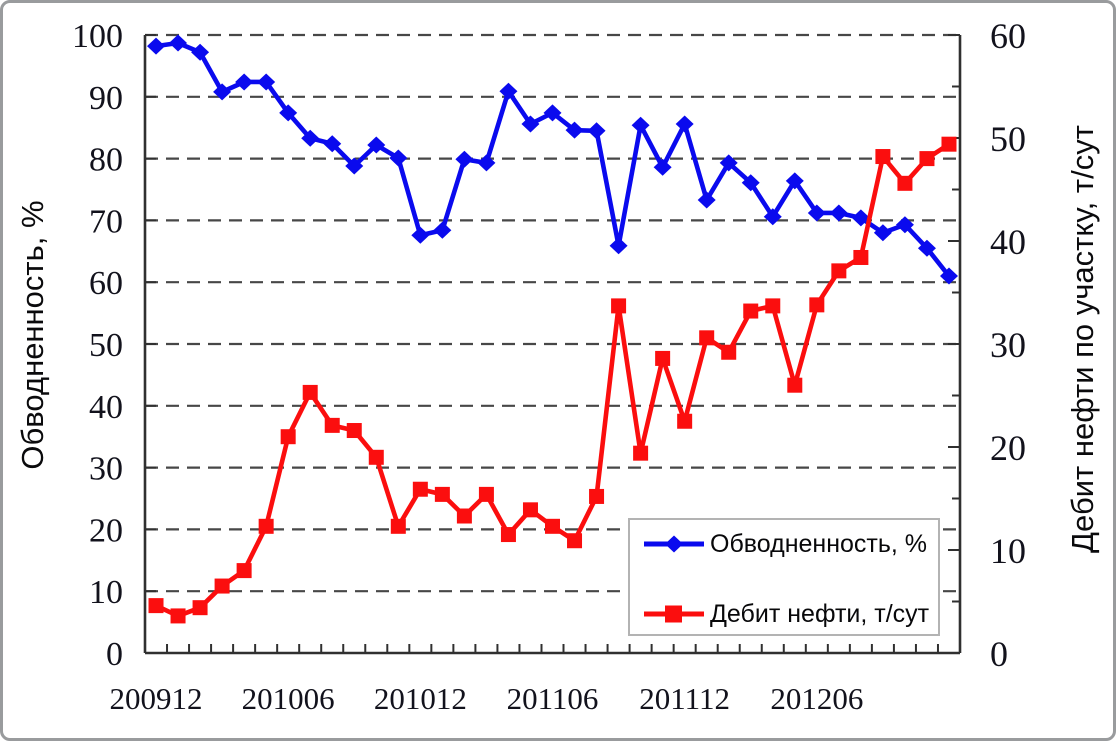 Image resolution: width=1116 pixels, height=741 pixels. I want to click on legend-label-watercut: Обводненность, %, so click(819, 543).